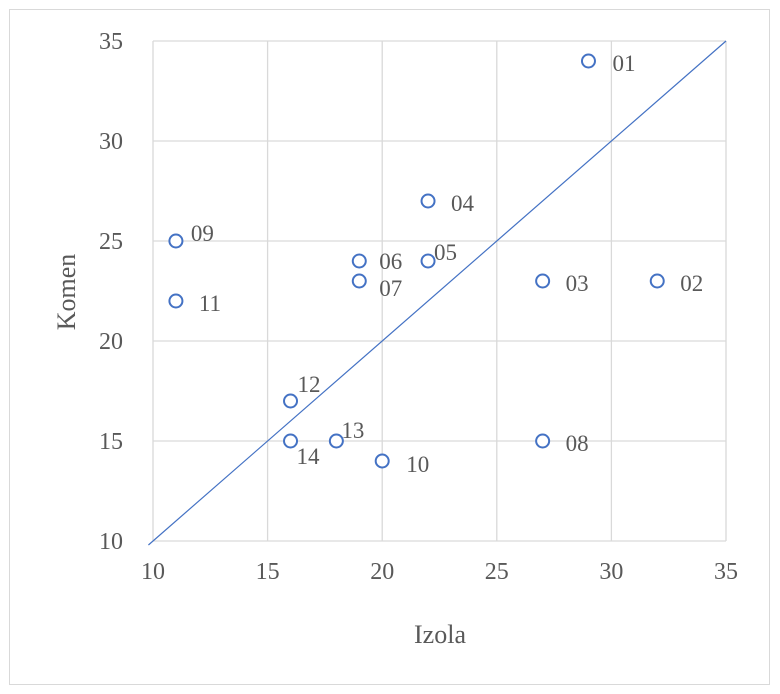 The width and height of the screenshot is (780, 694). Describe the element at coordinates (417, 464) in the screenshot. I see `data-label-10: 10` at that location.